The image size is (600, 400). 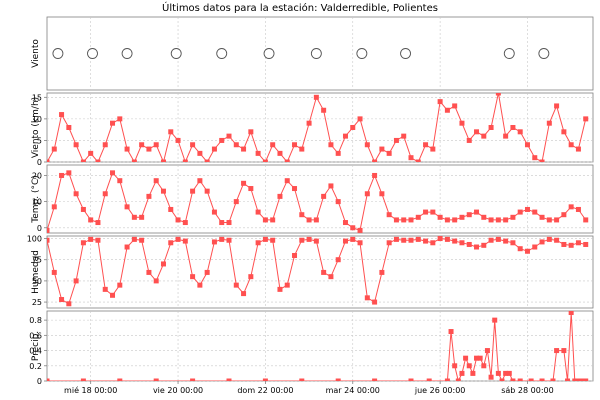 I want to click on y-axis-label: Precip., so click(x=36, y=346).